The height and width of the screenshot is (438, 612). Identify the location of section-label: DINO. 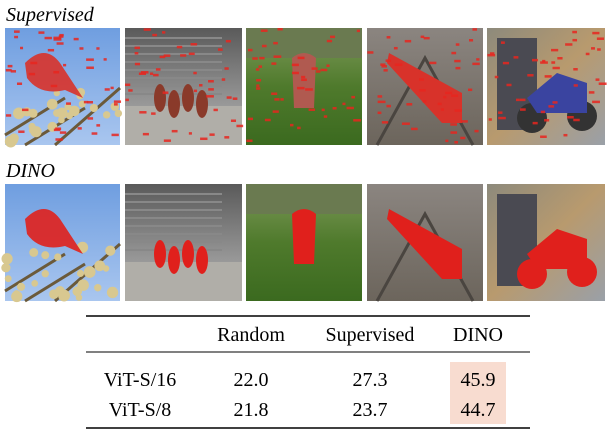
(30, 171).